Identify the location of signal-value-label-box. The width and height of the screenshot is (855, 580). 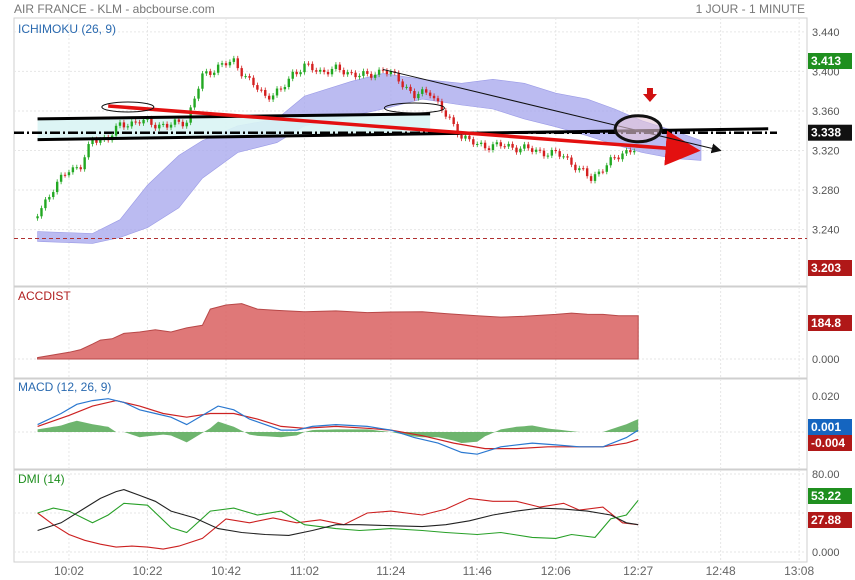
(830, 443).